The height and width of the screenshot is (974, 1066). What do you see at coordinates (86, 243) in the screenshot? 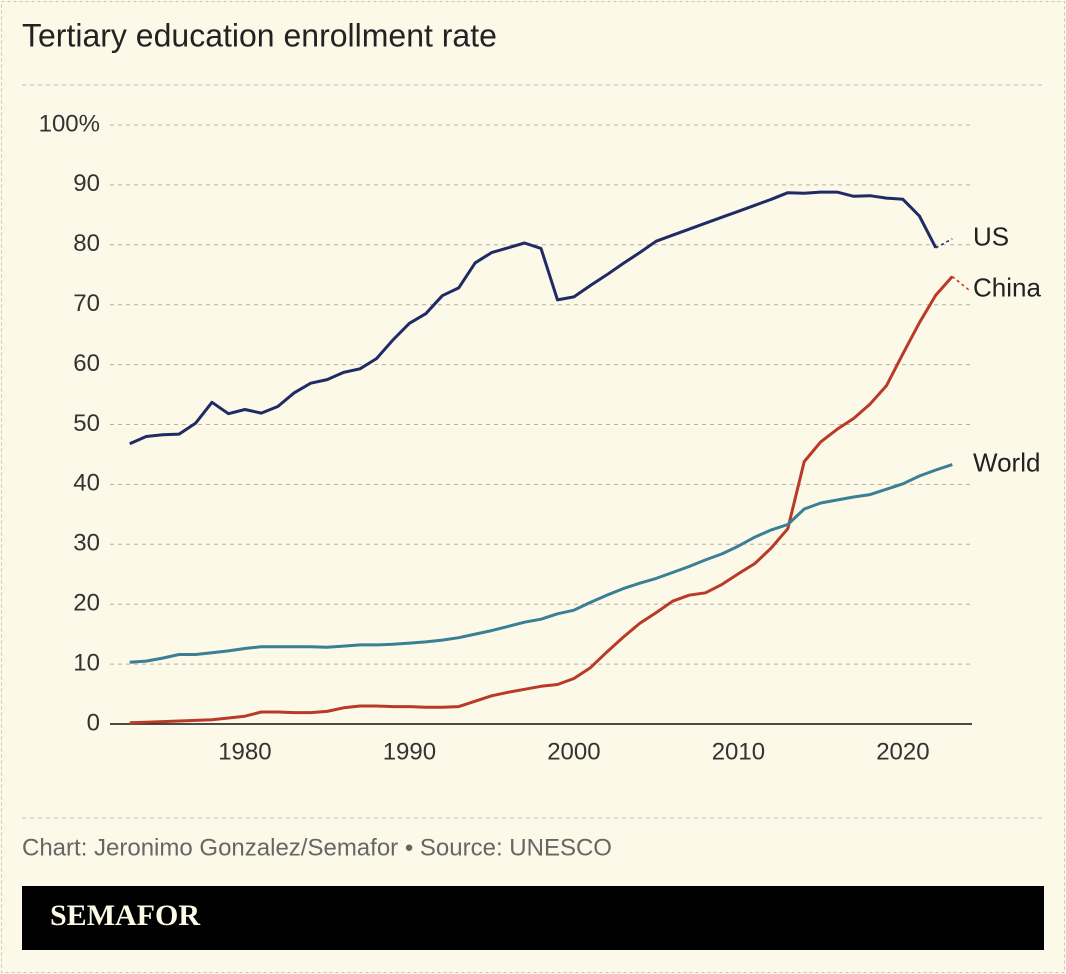
I see `y-tick-label: 80` at bounding box center [86, 243].